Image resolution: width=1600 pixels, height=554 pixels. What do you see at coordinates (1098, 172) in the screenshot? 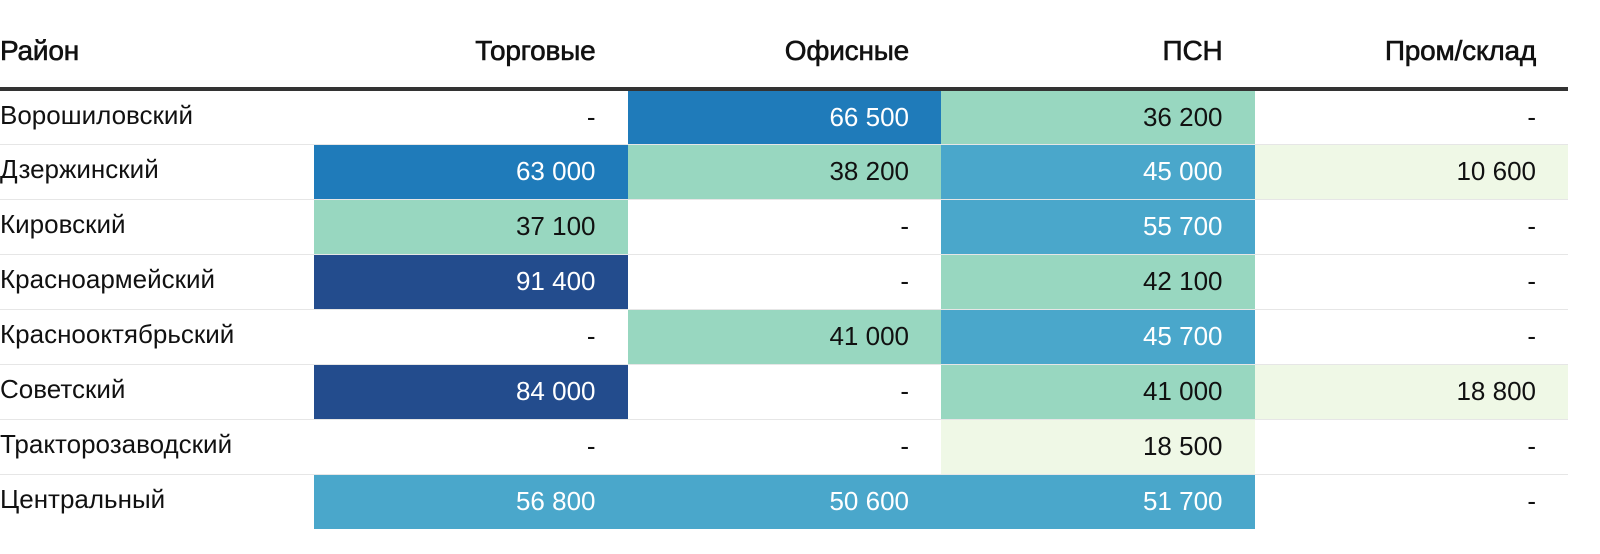
I see `cell-psn: 45 000` at bounding box center [1098, 172].